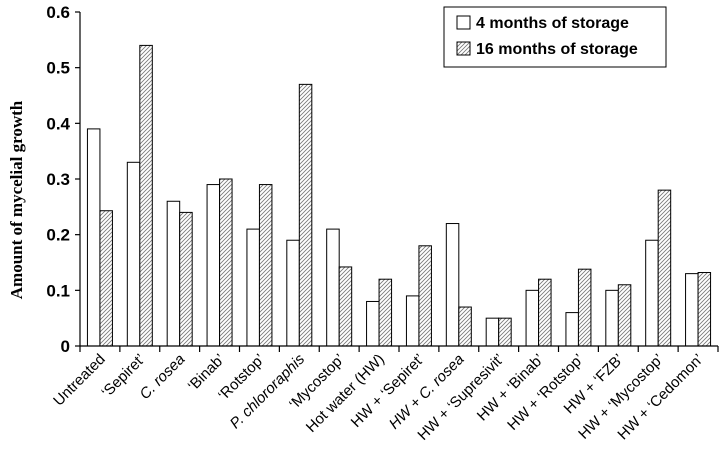  Describe the element at coordinates (16, 199) in the screenshot. I see `y-axis-label: Amount of mycelial growth` at that location.